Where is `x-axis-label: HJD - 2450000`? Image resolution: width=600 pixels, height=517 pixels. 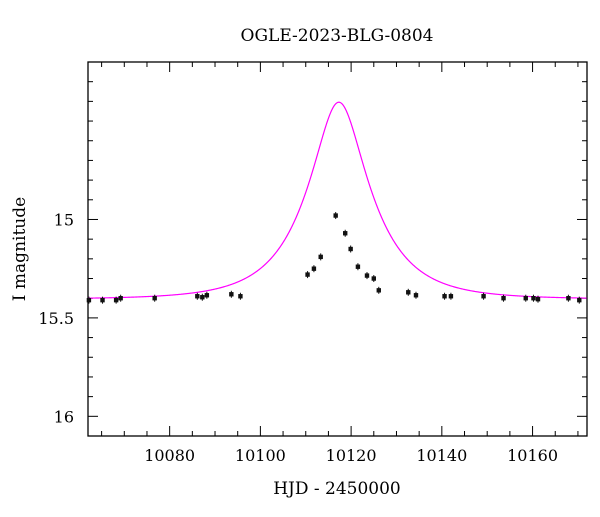
x-axis-label: HJD - 2450000 is located at coordinates (337, 489).